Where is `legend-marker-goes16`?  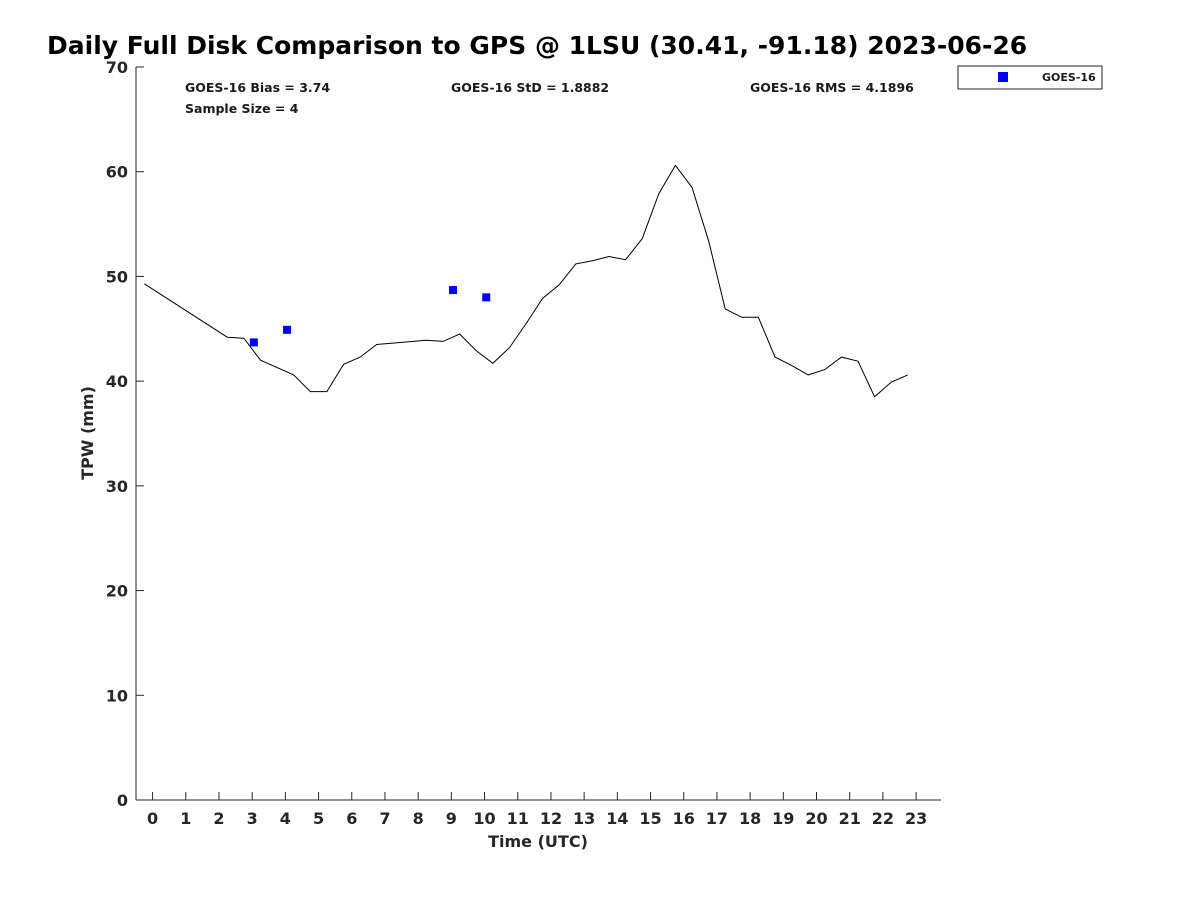 legend-marker-goes16 is located at coordinates (1003, 77).